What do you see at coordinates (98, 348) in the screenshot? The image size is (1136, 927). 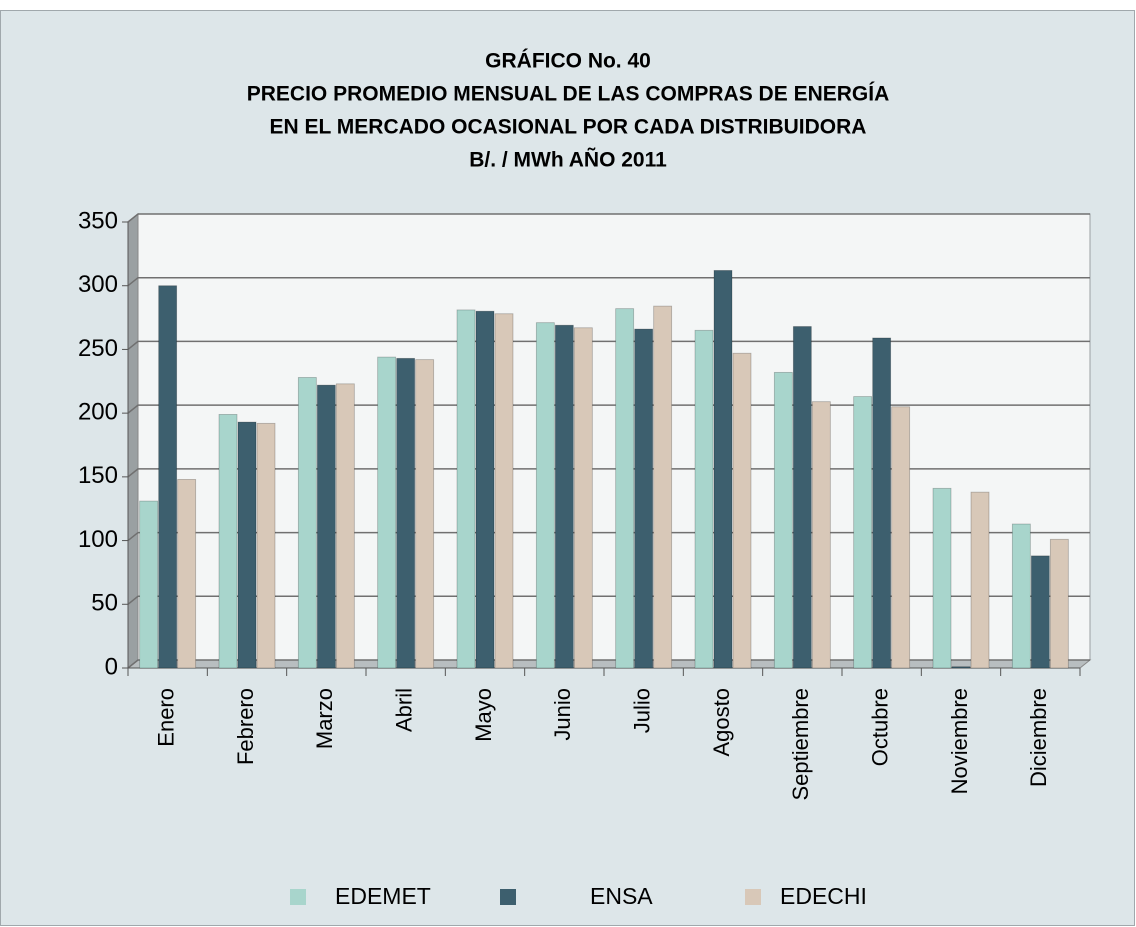 I see `y-tick-label: 250` at bounding box center [98, 348].